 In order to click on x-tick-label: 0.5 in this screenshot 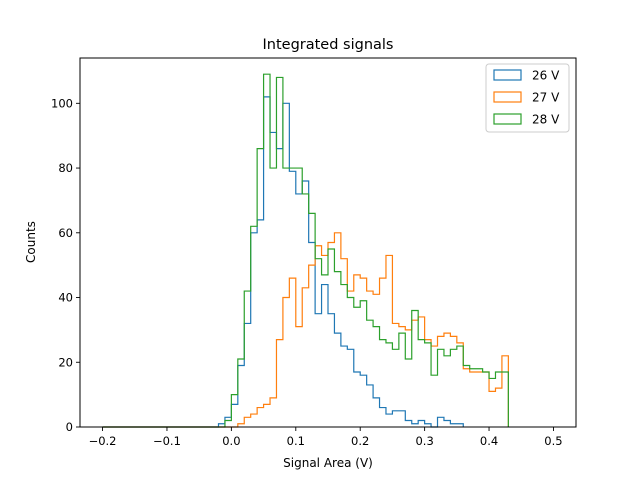, I will do `click(553, 441)`.